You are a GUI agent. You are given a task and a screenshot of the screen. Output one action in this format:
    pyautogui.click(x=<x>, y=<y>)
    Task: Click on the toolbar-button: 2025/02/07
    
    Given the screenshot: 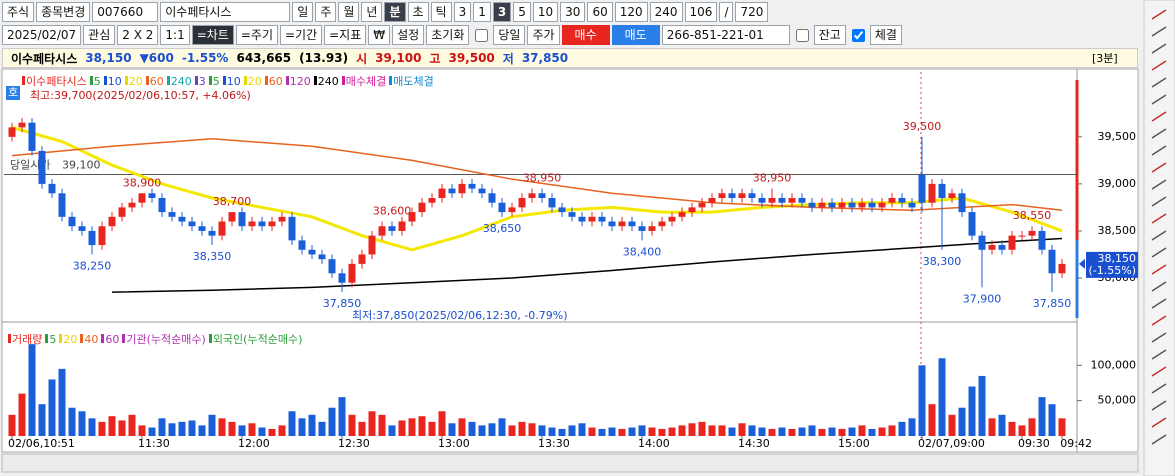 What is the action you would take?
    pyautogui.click(x=42, y=35)
    